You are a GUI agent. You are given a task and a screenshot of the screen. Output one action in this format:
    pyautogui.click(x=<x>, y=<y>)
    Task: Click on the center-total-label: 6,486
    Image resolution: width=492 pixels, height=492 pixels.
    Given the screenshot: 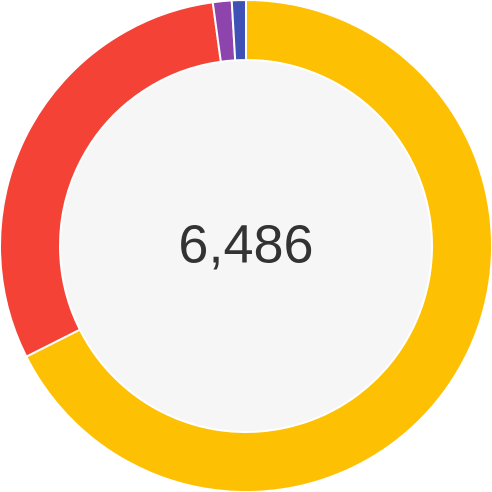 What is the action you would take?
    pyautogui.click(x=245, y=244)
    